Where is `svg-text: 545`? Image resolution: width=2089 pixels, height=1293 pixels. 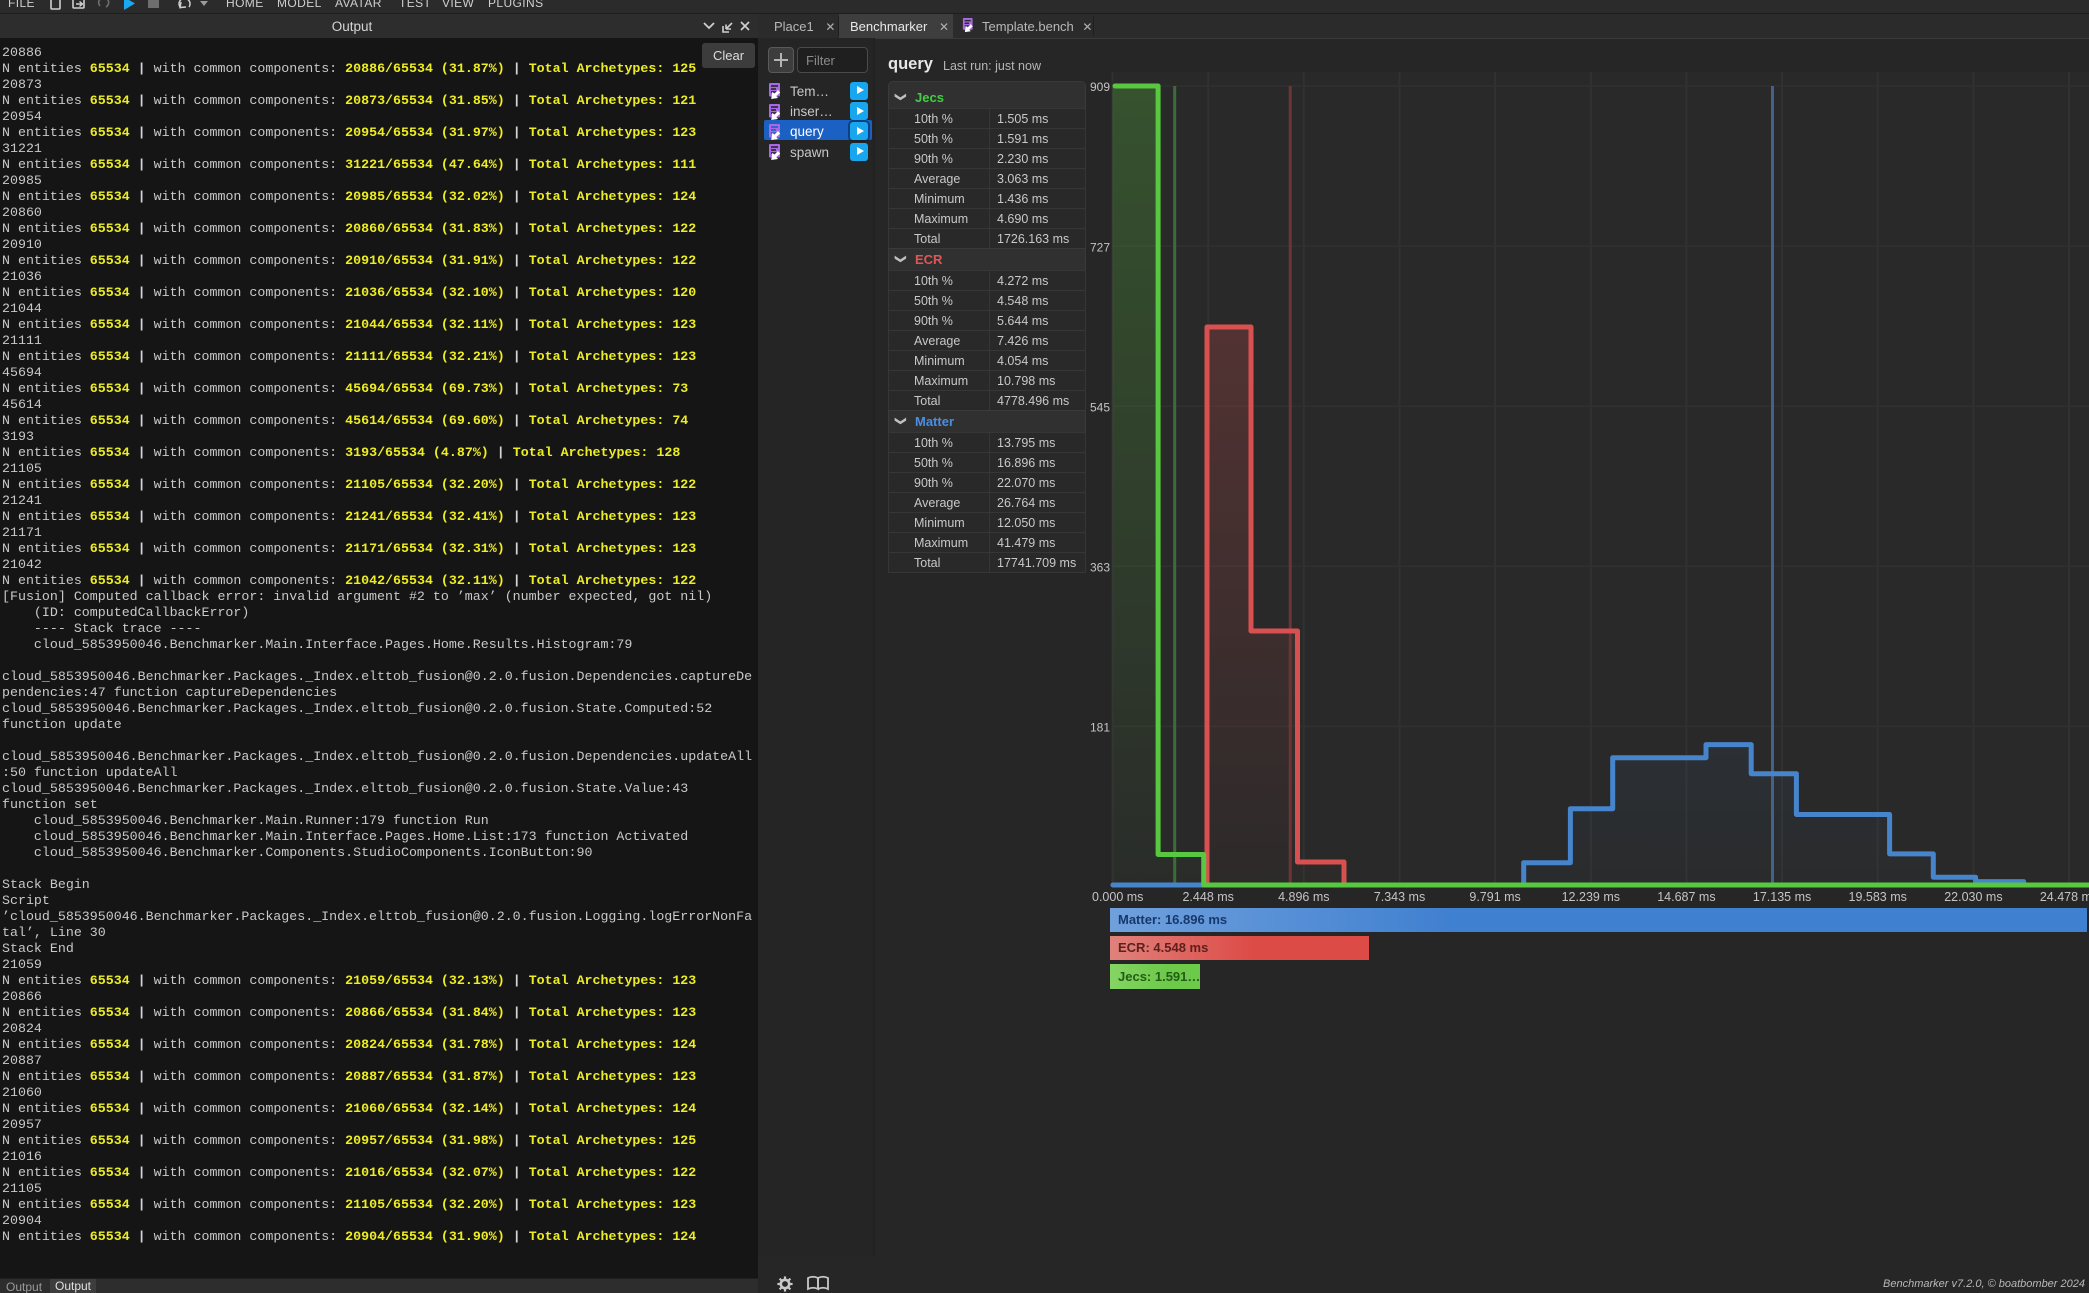
svg-text: 545 is located at coordinates (1100, 407).